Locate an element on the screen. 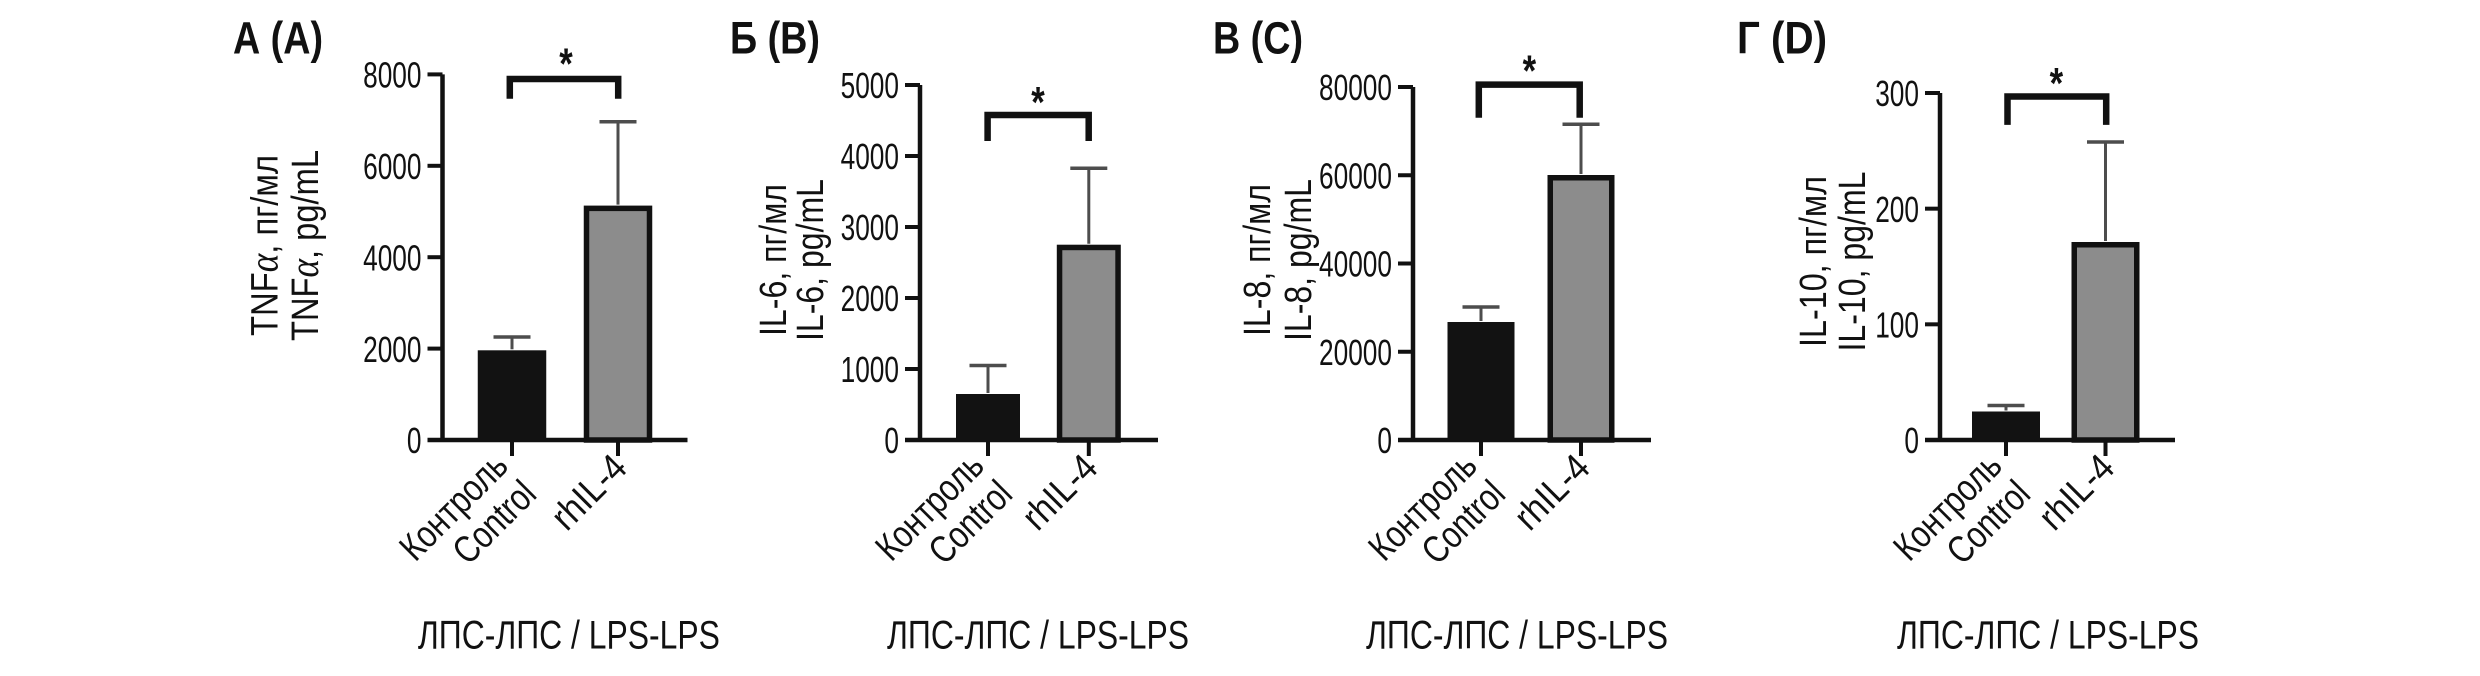 This screenshot has height=676, width=2480. svg-text: 20000 is located at coordinates (1355, 352).